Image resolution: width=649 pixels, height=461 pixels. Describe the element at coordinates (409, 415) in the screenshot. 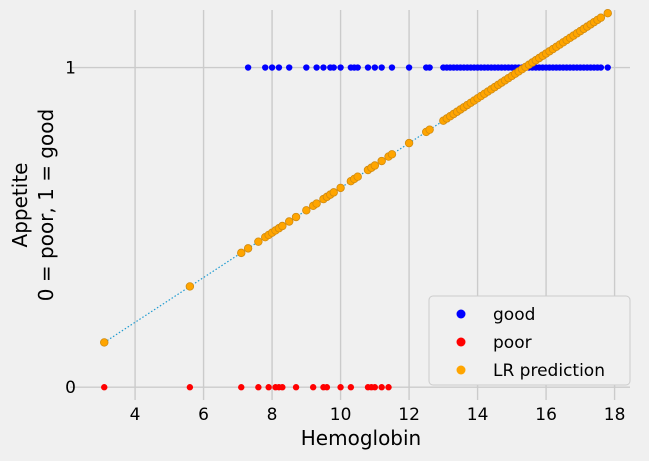

I see `x-tick-label: 12` at that location.